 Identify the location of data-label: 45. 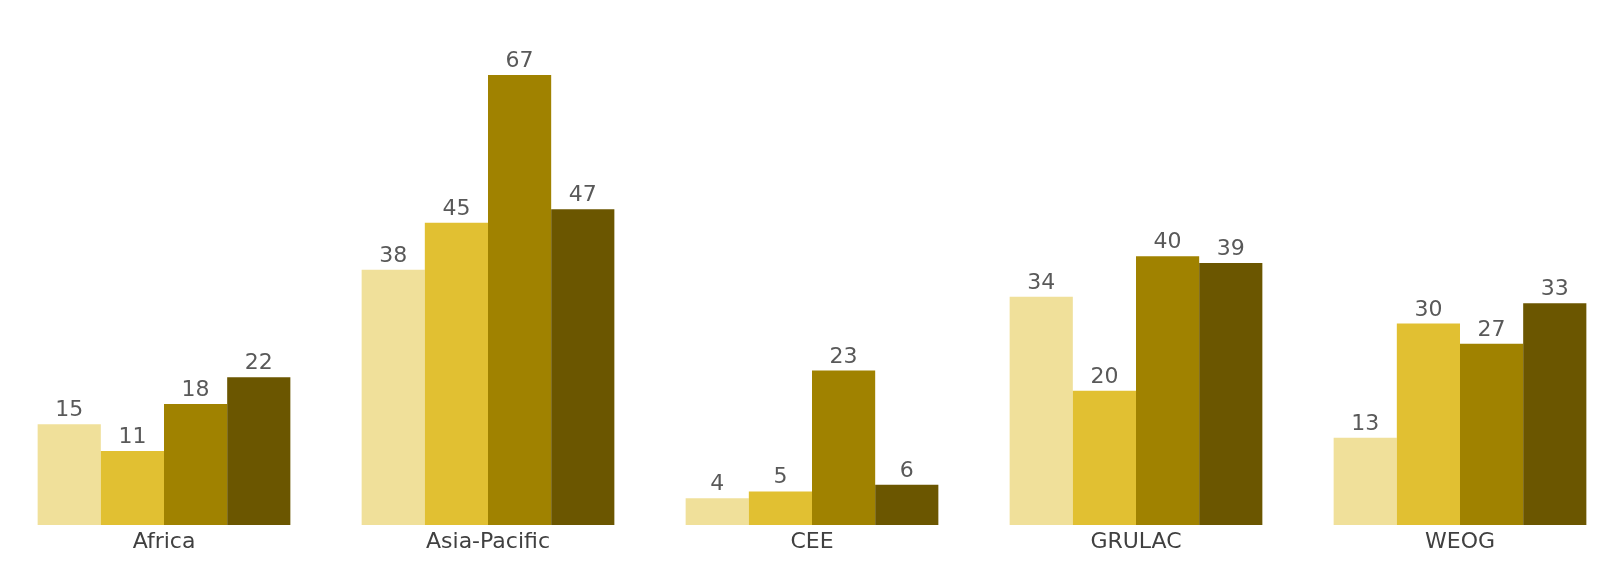
(456, 207).